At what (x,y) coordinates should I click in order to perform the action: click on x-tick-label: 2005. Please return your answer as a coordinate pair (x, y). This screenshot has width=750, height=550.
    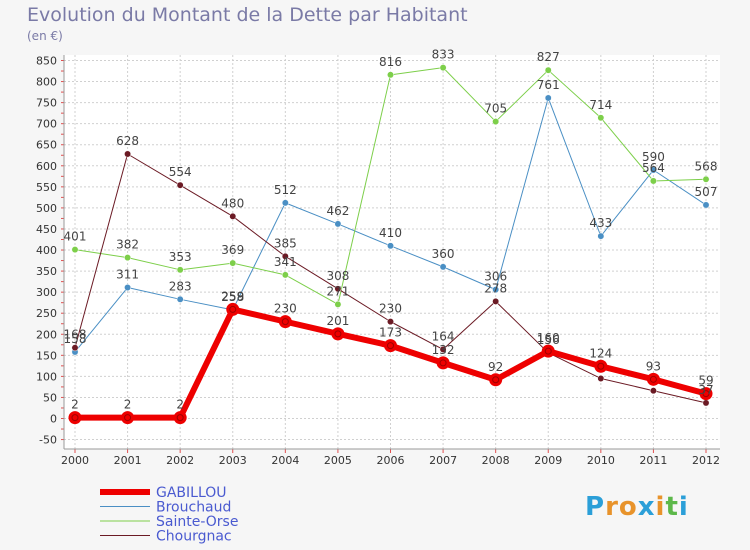
    Looking at the image, I should click on (338, 460).